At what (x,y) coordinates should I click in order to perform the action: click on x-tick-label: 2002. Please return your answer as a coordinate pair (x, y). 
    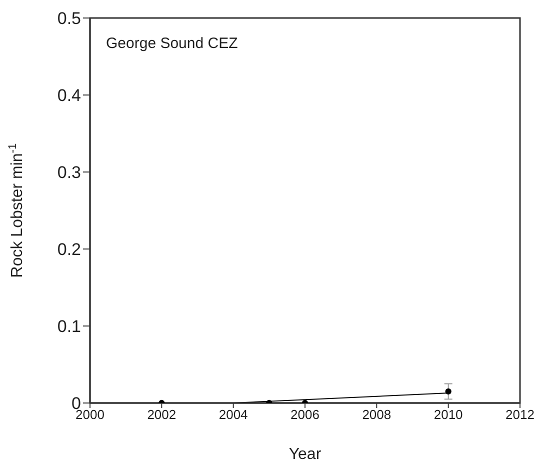
    Looking at the image, I should click on (161, 414).